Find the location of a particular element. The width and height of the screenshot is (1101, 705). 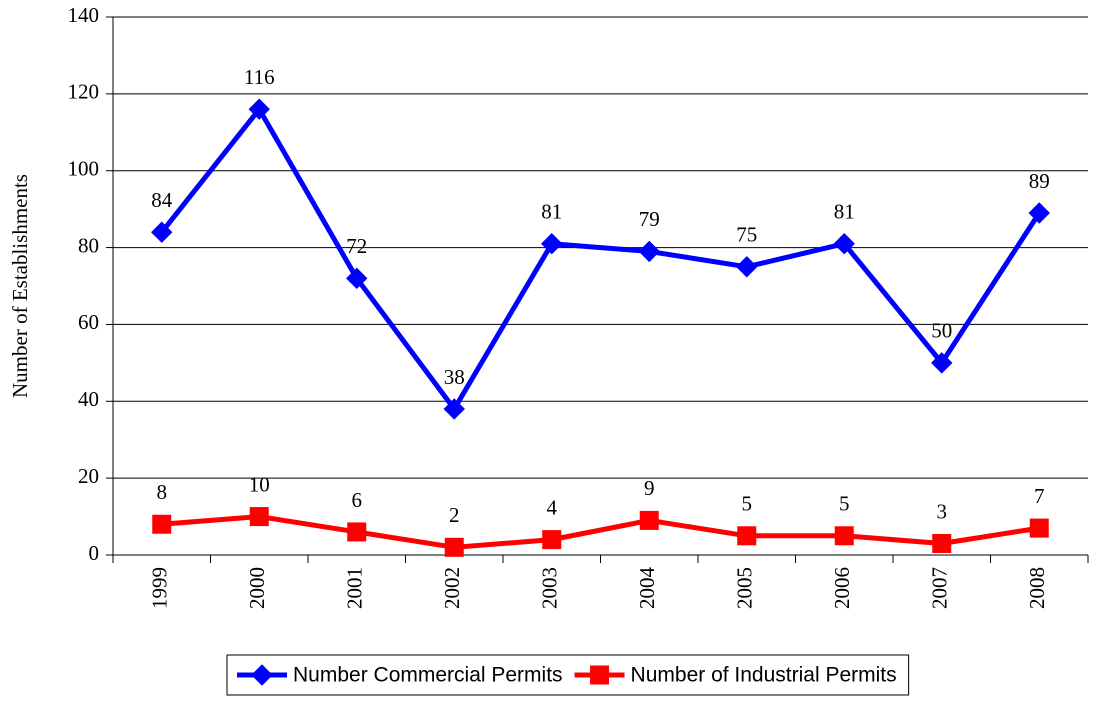

data-label: 72 is located at coordinates (356, 246).